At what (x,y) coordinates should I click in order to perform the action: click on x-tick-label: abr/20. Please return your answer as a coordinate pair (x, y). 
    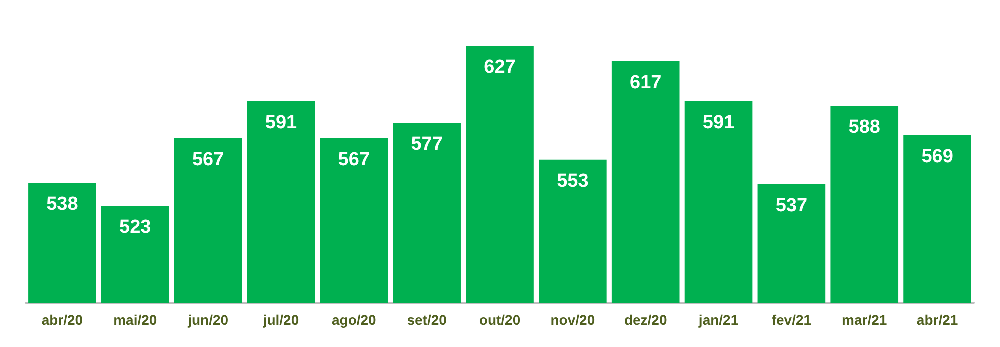
    Looking at the image, I should click on (63, 320).